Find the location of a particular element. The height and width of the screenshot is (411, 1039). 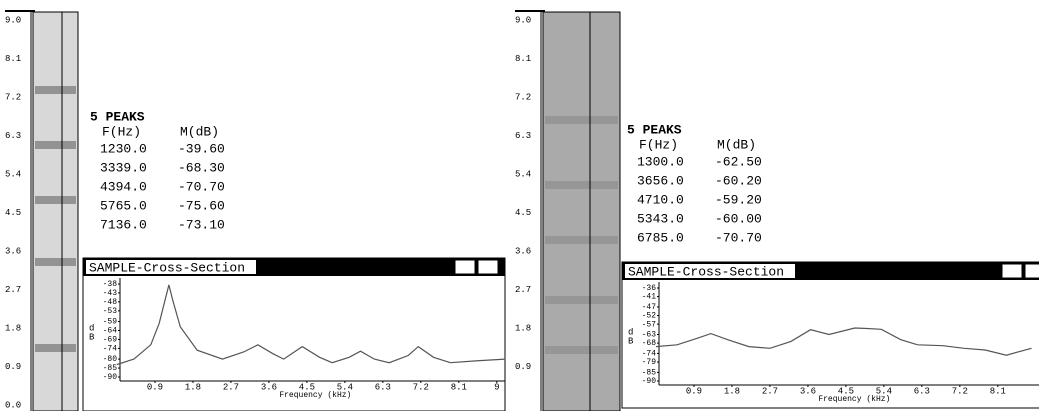

window-title: SAMPLE-Cross-Section is located at coordinates (167, 267).